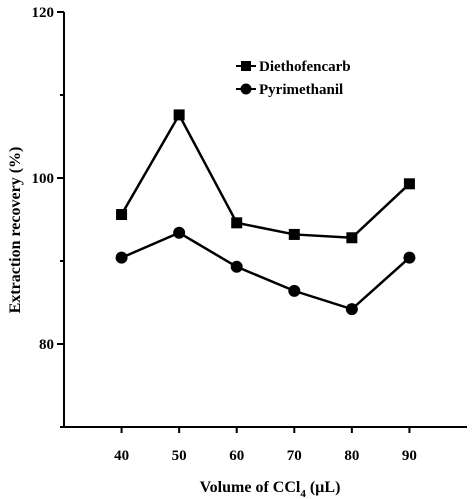  Describe the element at coordinates (121, 456) in the screenshot. I see `x-tick-label: 40` at that location.